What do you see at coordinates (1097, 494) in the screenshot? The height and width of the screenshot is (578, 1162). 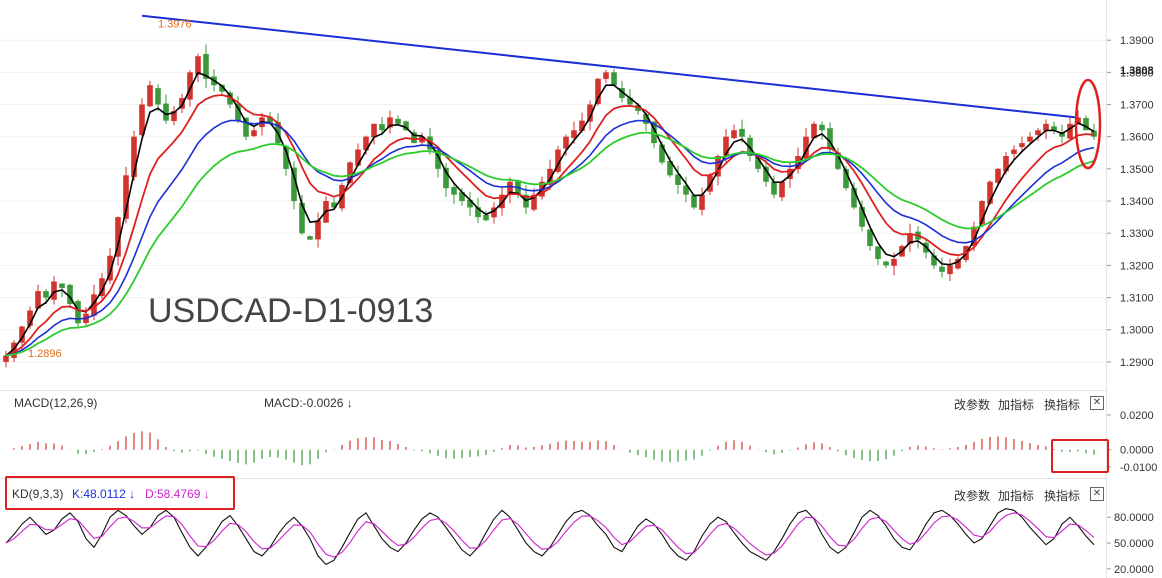 I see `kd-close-button: ✕` at bounding box center [1097, 494].